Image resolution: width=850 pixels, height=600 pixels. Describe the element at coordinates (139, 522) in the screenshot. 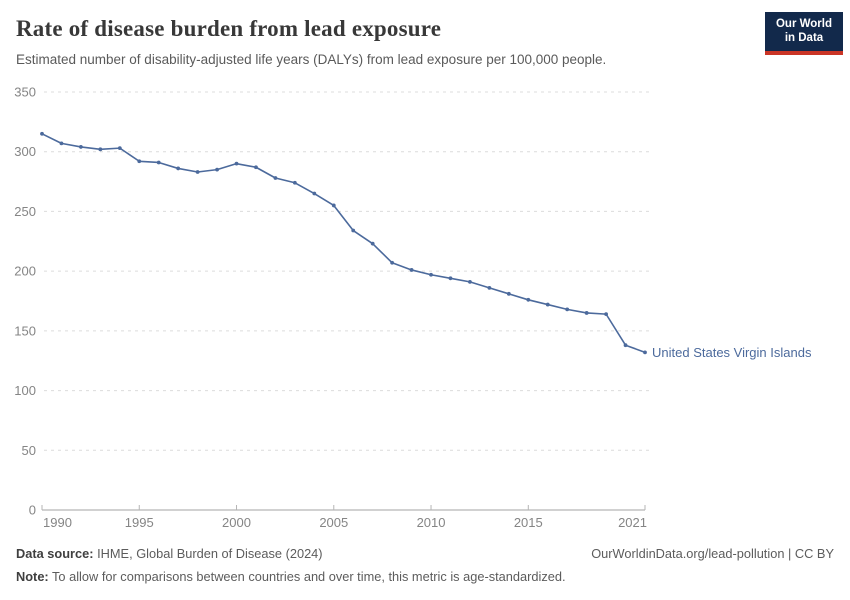

I see `x-tick-label: 1995` at that location.